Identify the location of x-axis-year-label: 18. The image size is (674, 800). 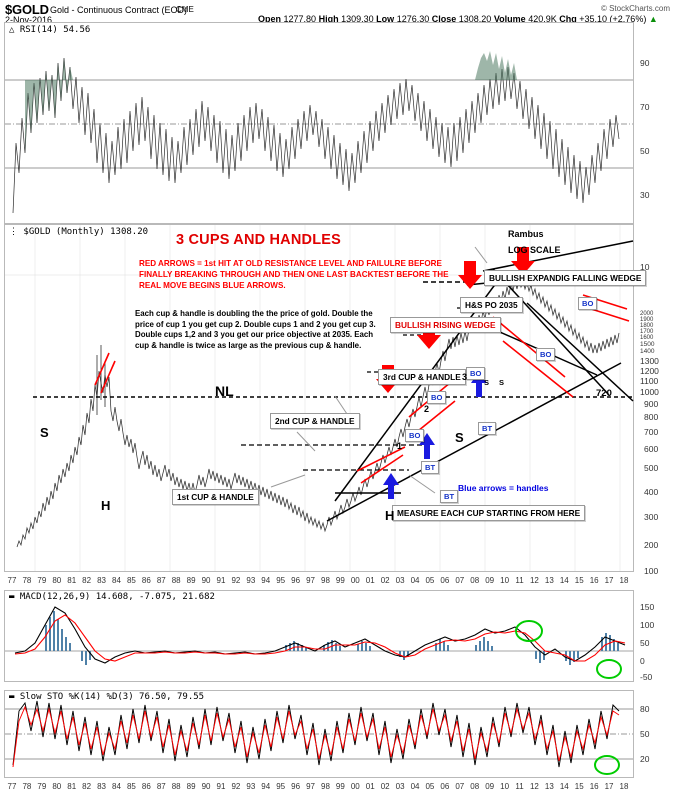
(624, 786).